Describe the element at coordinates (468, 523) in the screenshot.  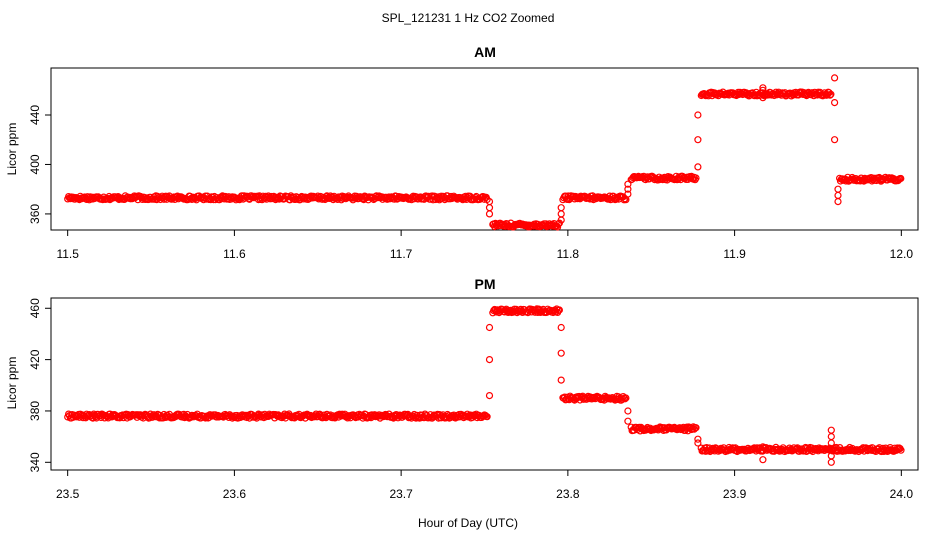
I see `figure-xlabel: Hour of Day (UTC)` at that location.